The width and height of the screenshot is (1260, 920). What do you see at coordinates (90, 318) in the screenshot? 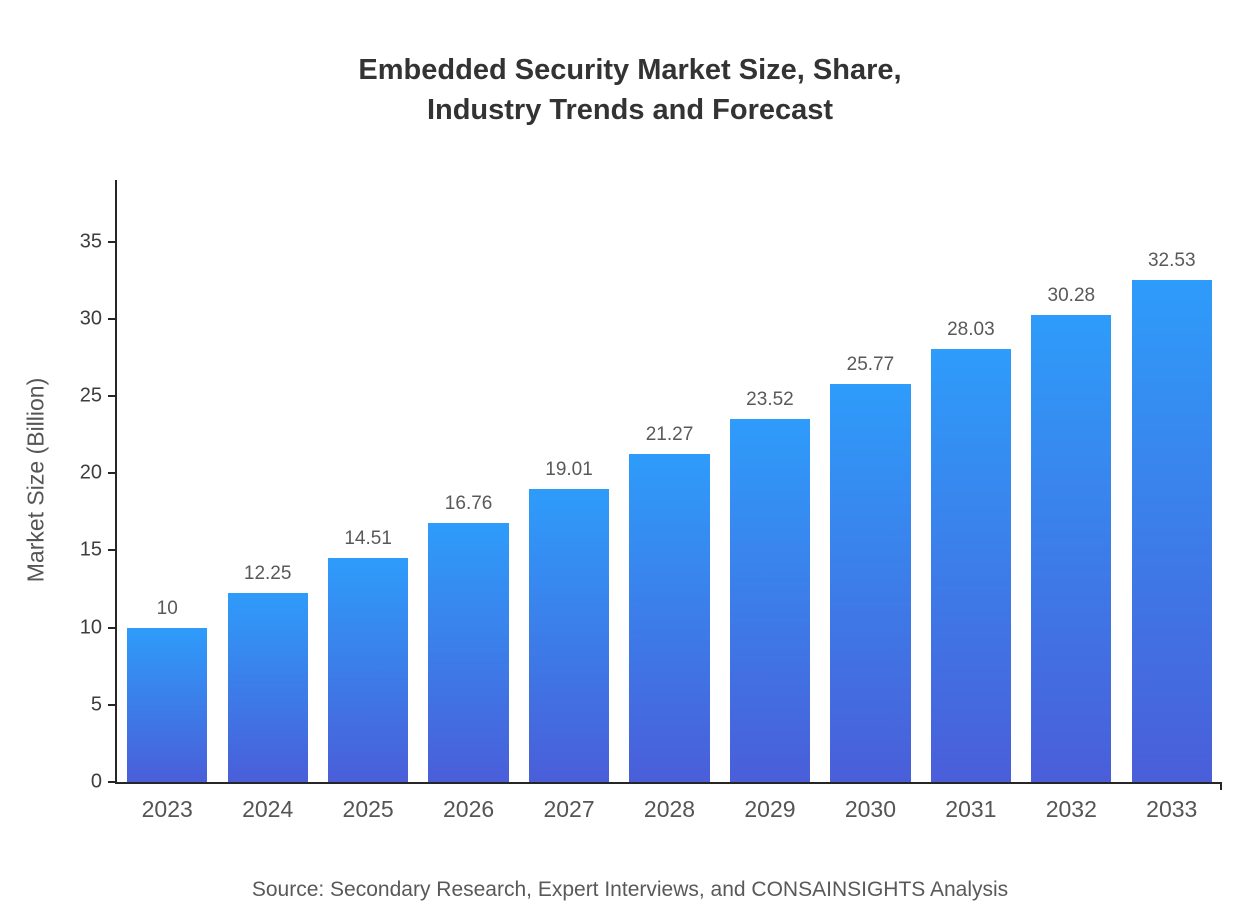
I see `y-tick-label-30: 30` at bounding box center [90, 318].